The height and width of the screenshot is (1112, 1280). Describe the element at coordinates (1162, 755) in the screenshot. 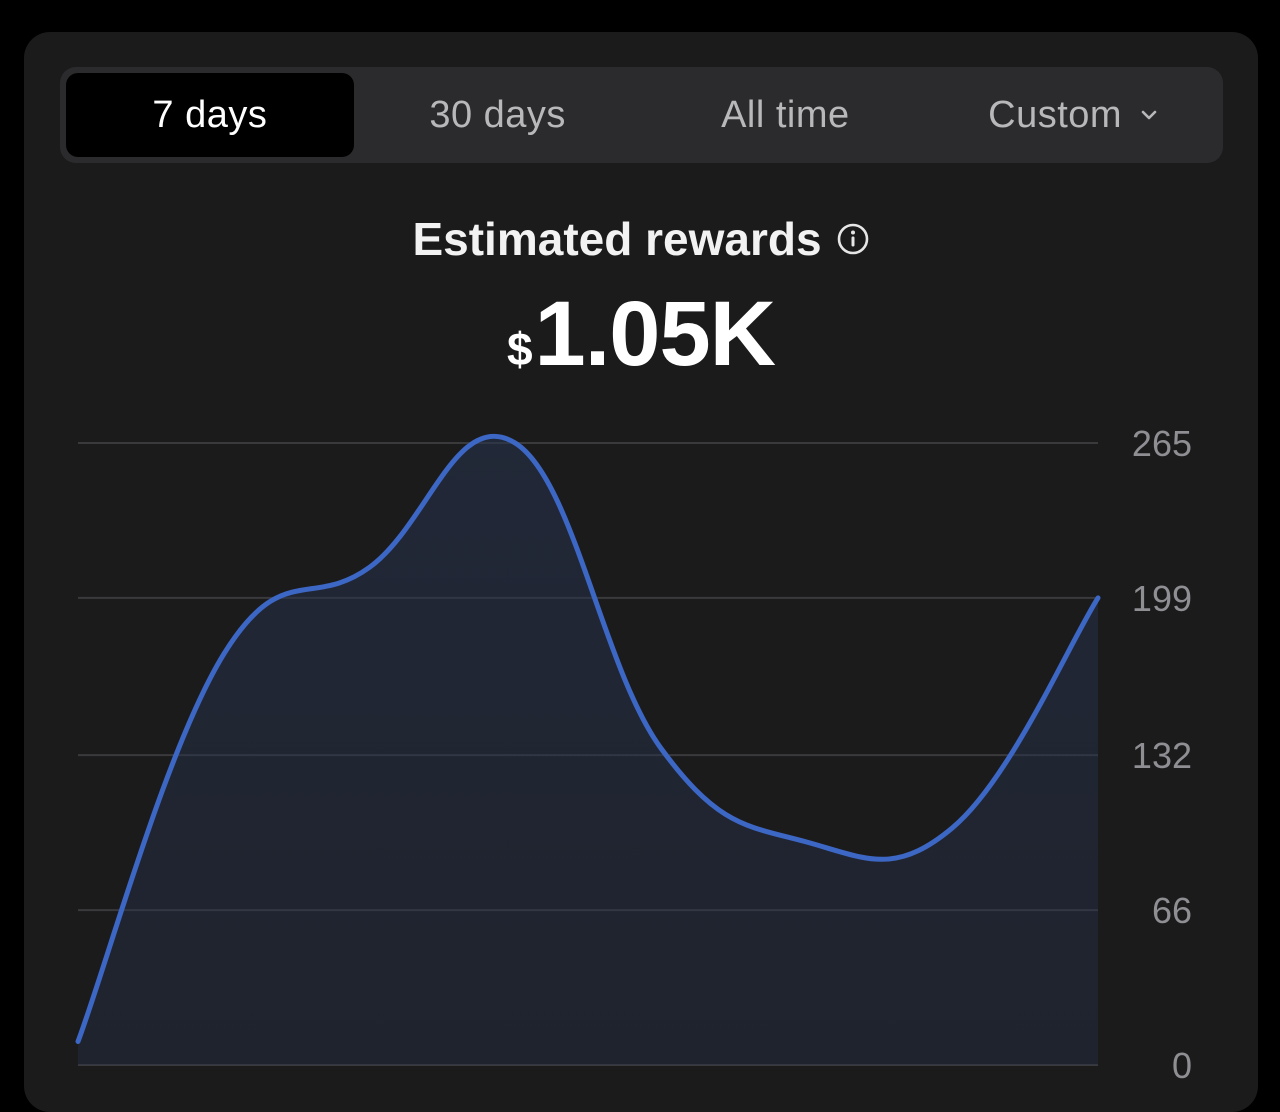

I see `y-tick-label: 132` at that location.